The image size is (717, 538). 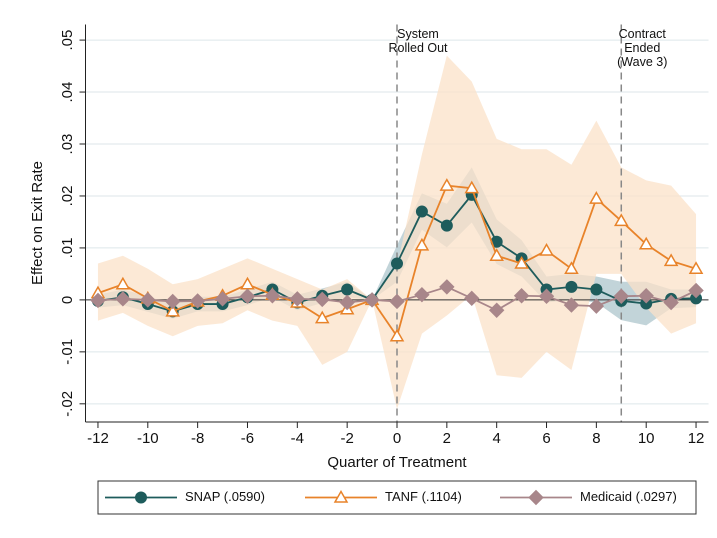 What do you see at coordinates (197, 438) in the screenshot?
I see `x-tick-label: -8` at bounding box center [197, 438].